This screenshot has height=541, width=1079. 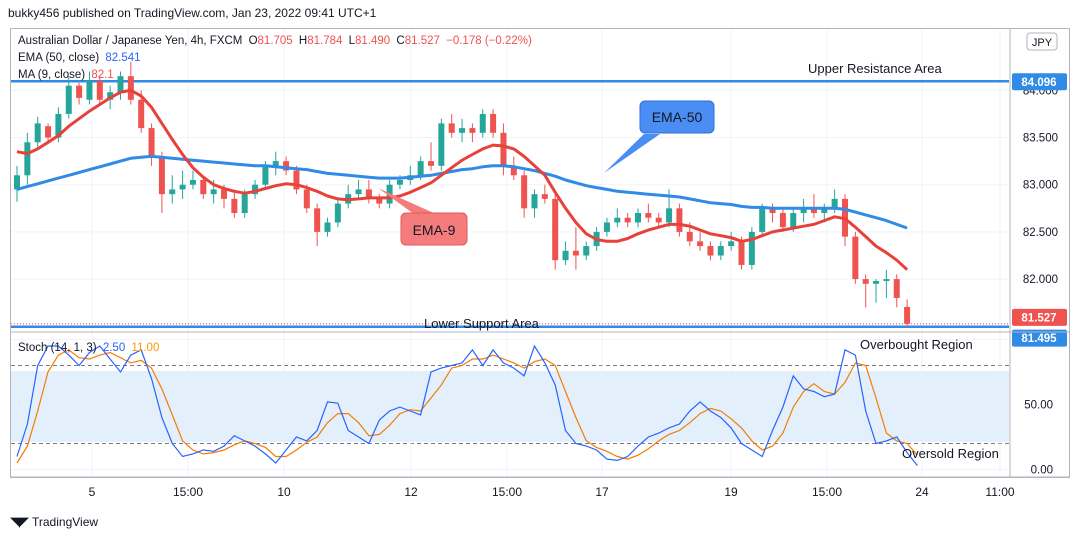 What do you see at coordinates (677, 117) in the screenshot?
I see `ema50-callout-text: EMA-50` at bounding box center [677, 117].